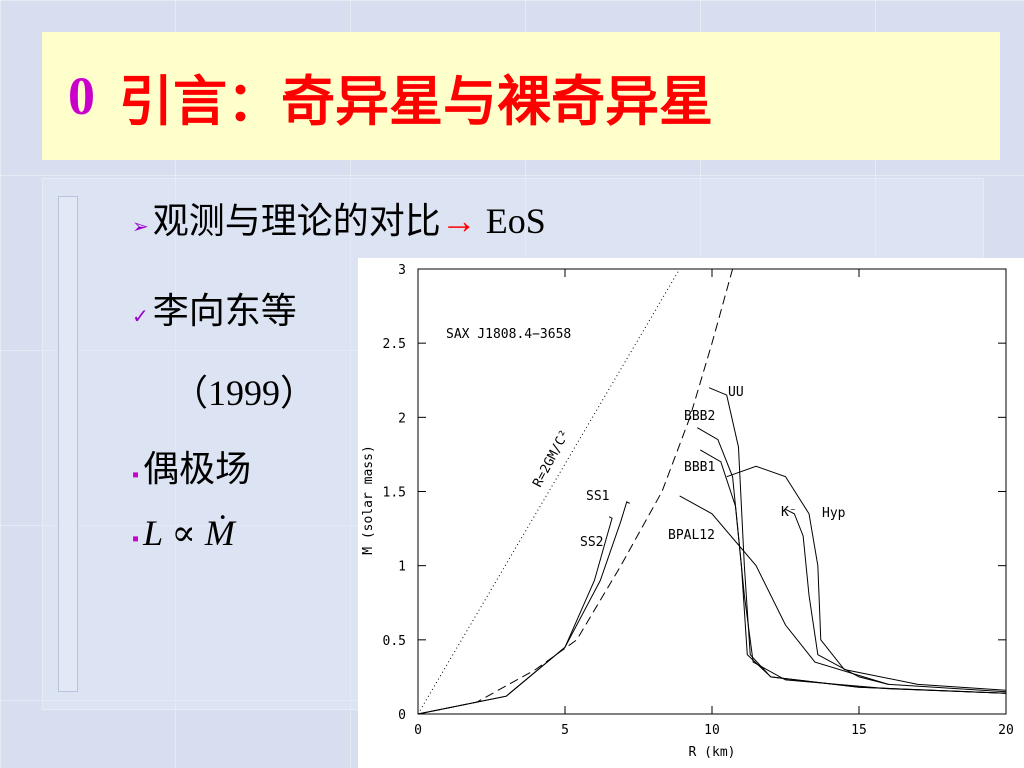 This screenshot has width=1024, height=768. What do you see at coordinates (219, 533) in the screenshot?
I see `symbol-m: Ṁ` at bounding box center [219, 533].